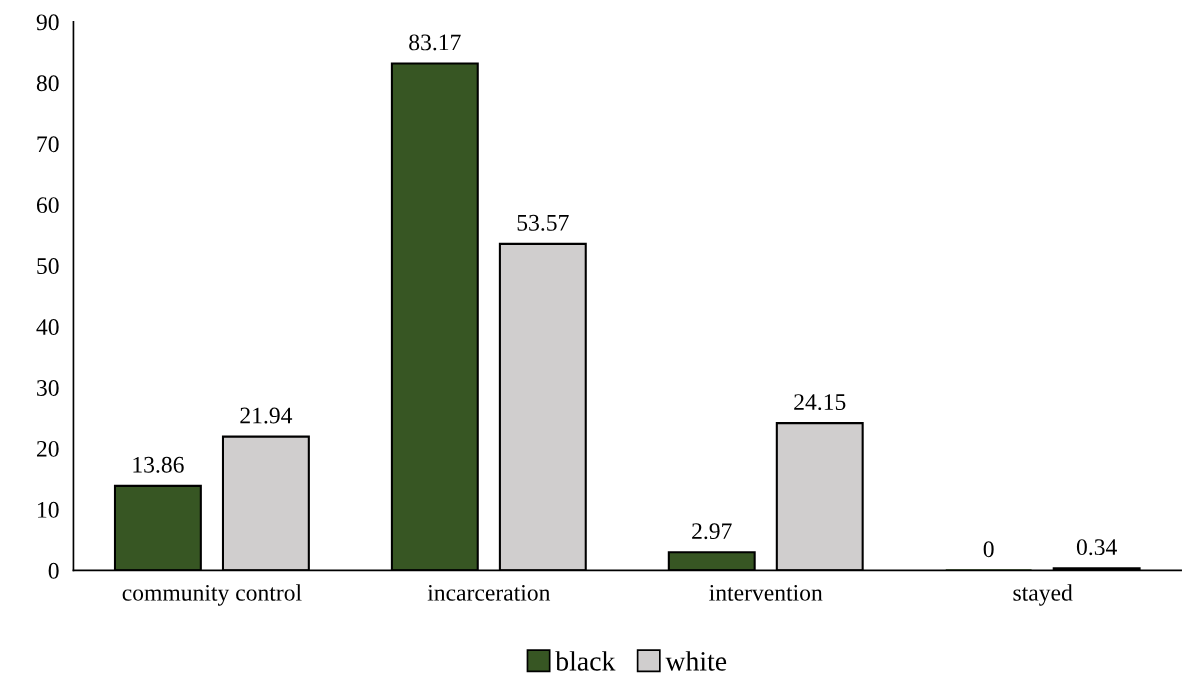 This screenshot has width=1204, height=683. Describe the element at coordinates (47, 327) in the screenshot. I see `y-tick-label: 40` at that location.